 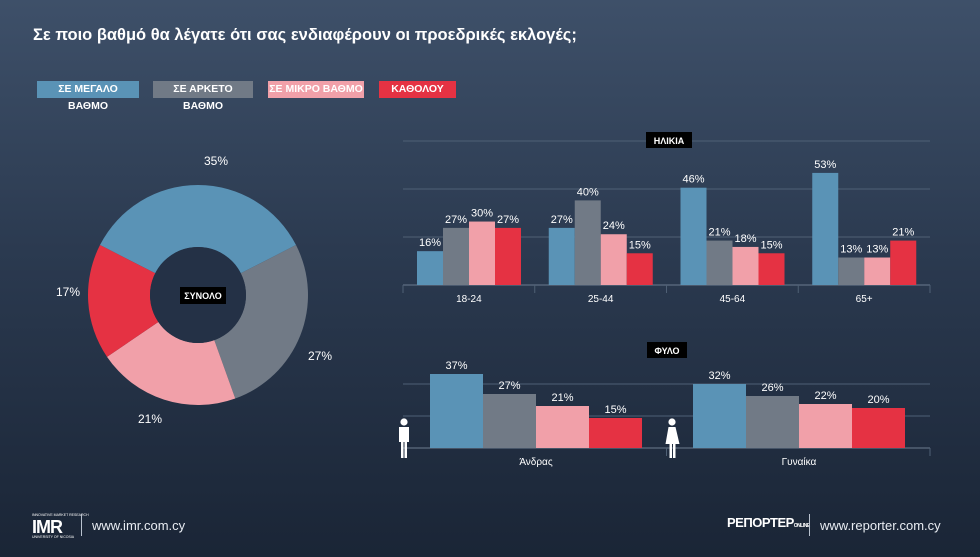 I want to click on reporter-logo-small: ONLINE, so click(x=801, y=526).